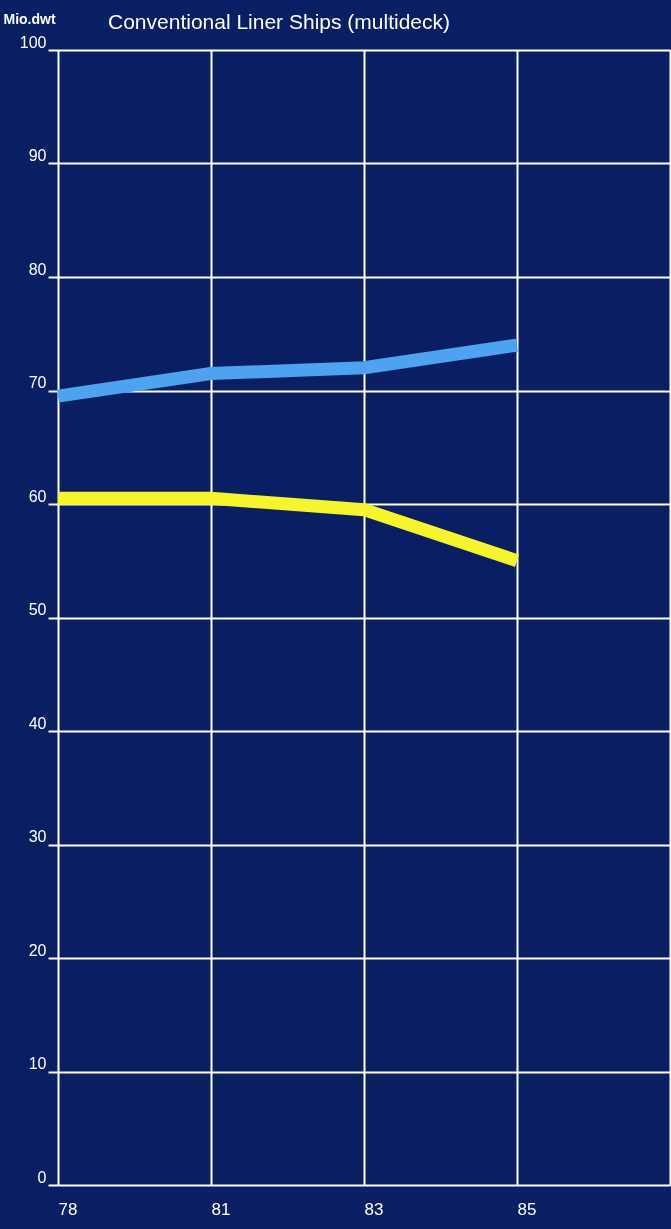 The image size is (671, 1229). What do you see at coordinates (37, 496) in the screenshot?
I see `y-tick-label: 60` at bounding box center [37, 496].